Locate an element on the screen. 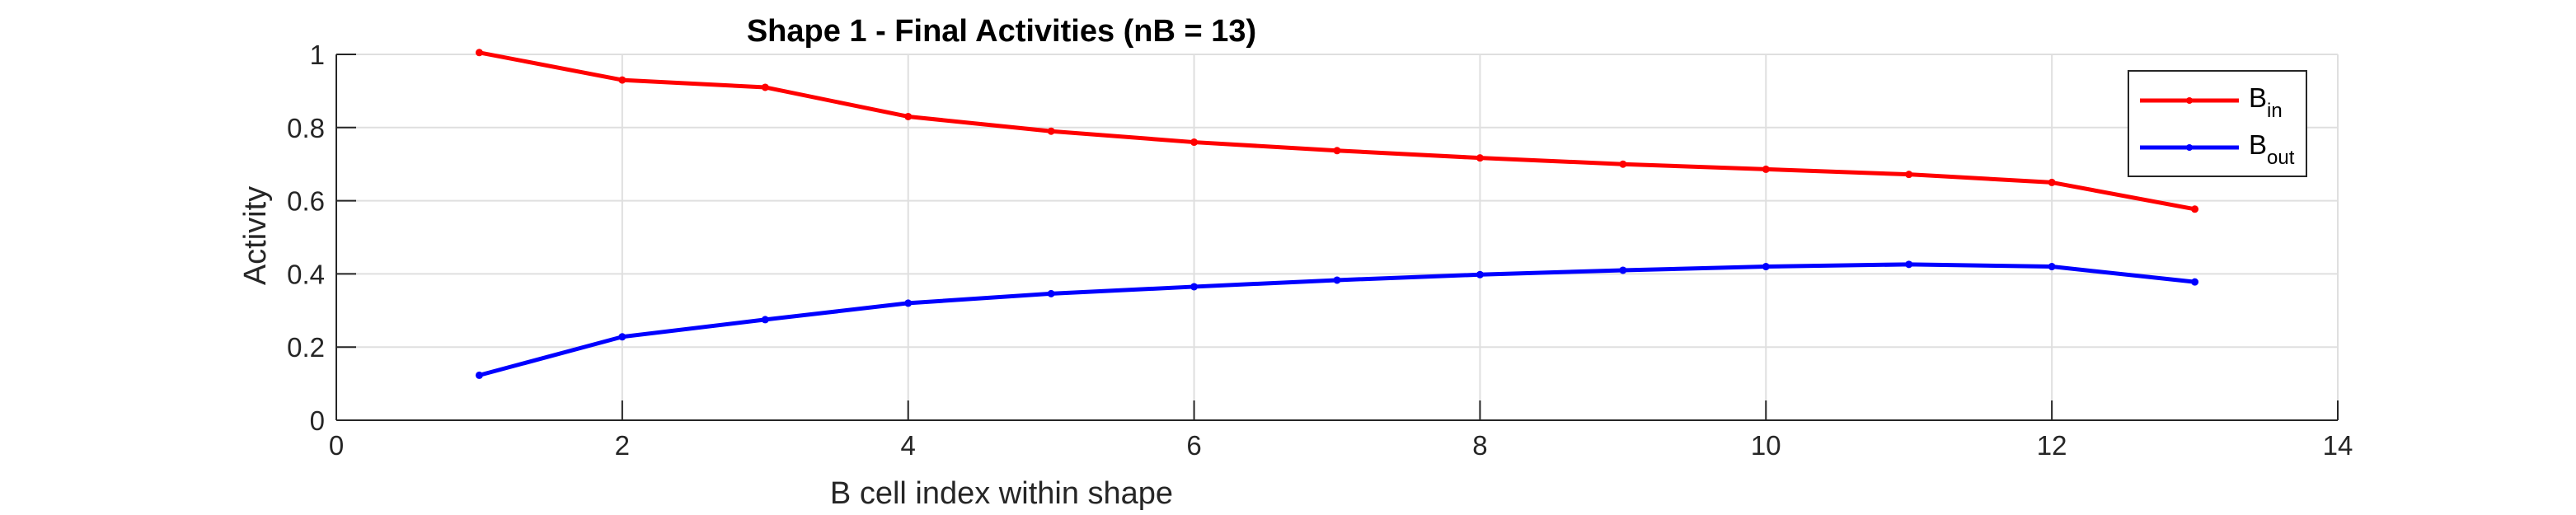 The width and height of the screenshot is (2576, 515). legend-label-b-out-main: B is located at coordinates (2258, 144).